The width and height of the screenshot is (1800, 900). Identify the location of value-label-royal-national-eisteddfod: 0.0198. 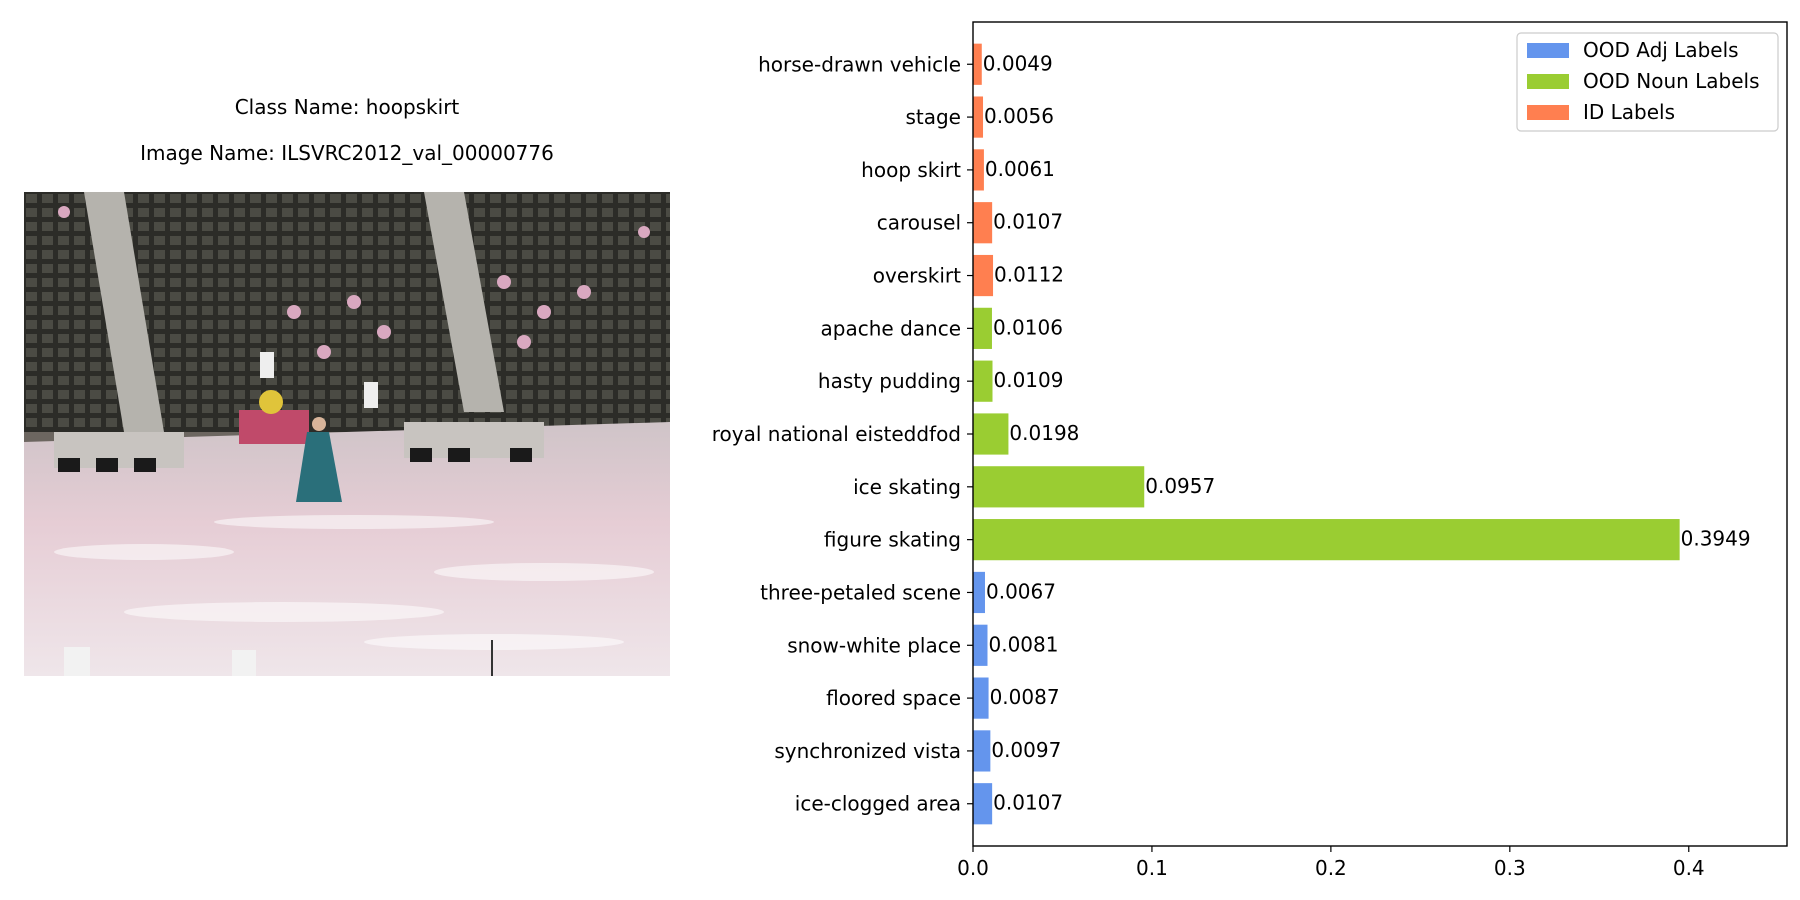
(1044, 433).